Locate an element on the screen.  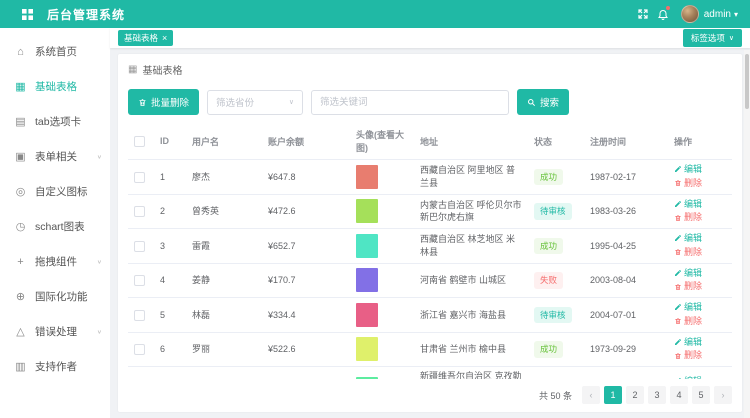
tab-basic-table: 基础表格 × is located at coordinates (146, 38).